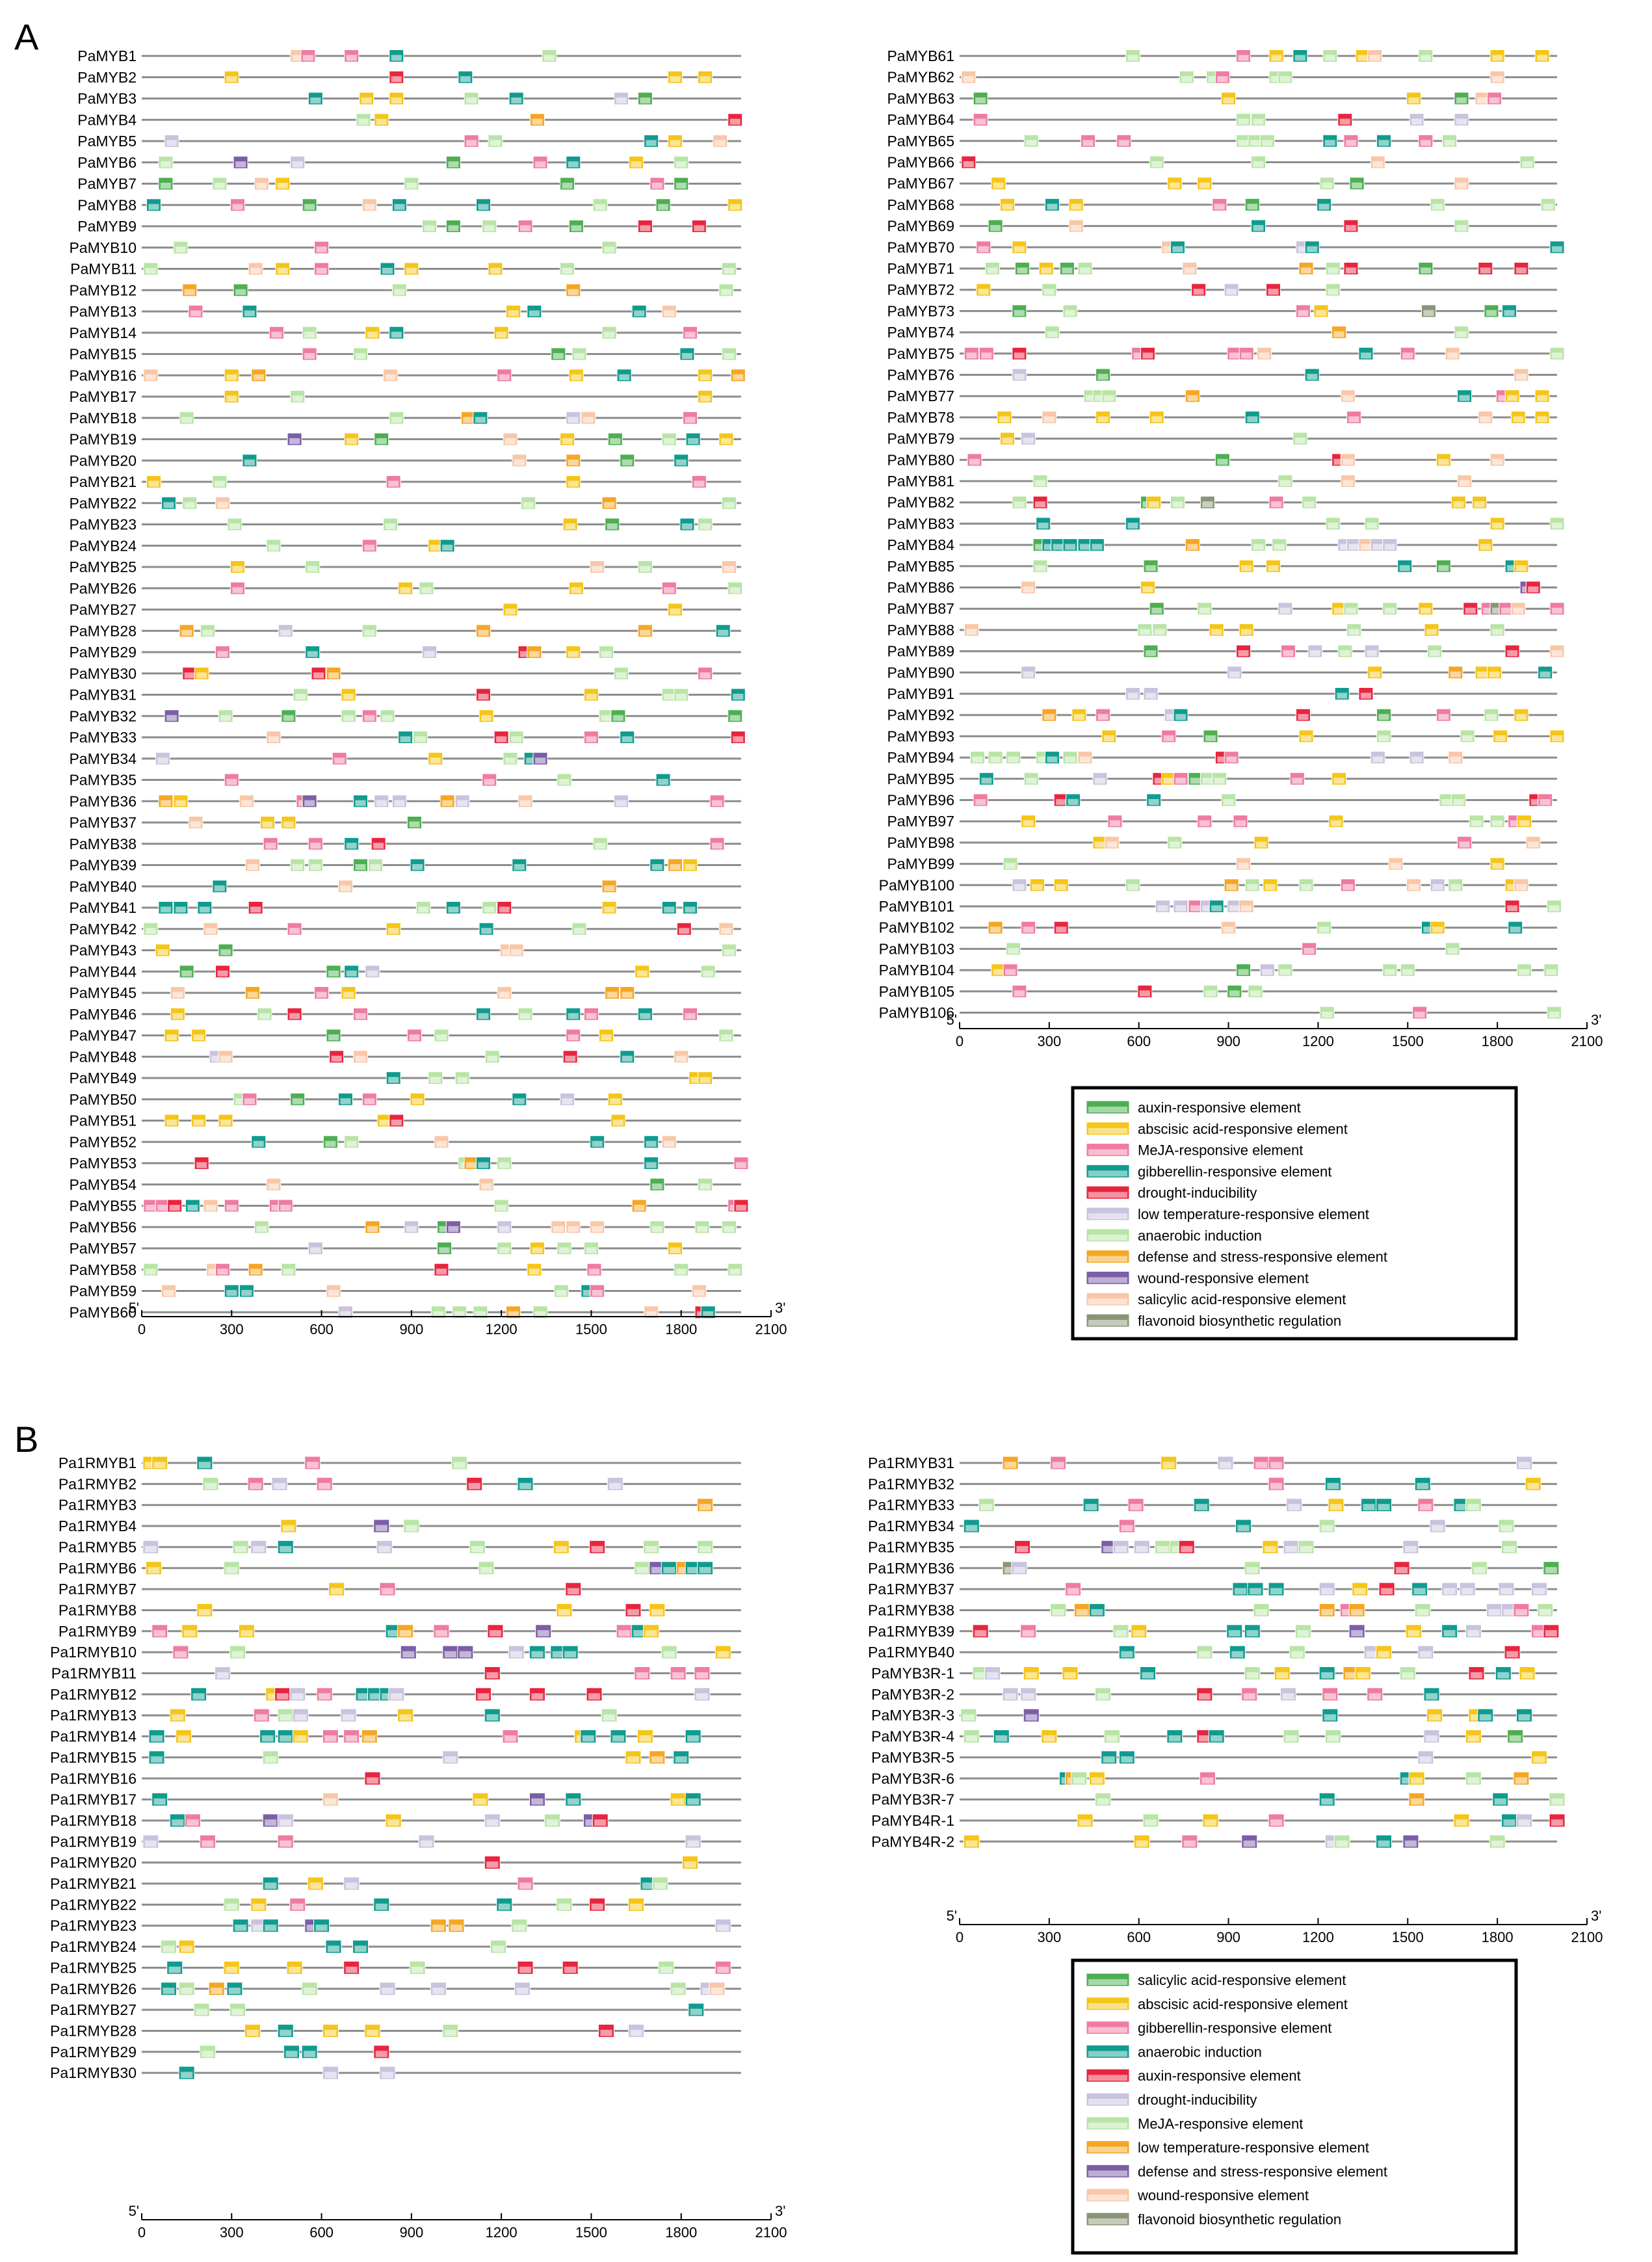 The width and height of the screenshot is (1652, 2262). What do you see at coordinates (1222, 715) in the screenshot?
I see `gene-row: PaMYB92` at bounding box center [1222, 715].